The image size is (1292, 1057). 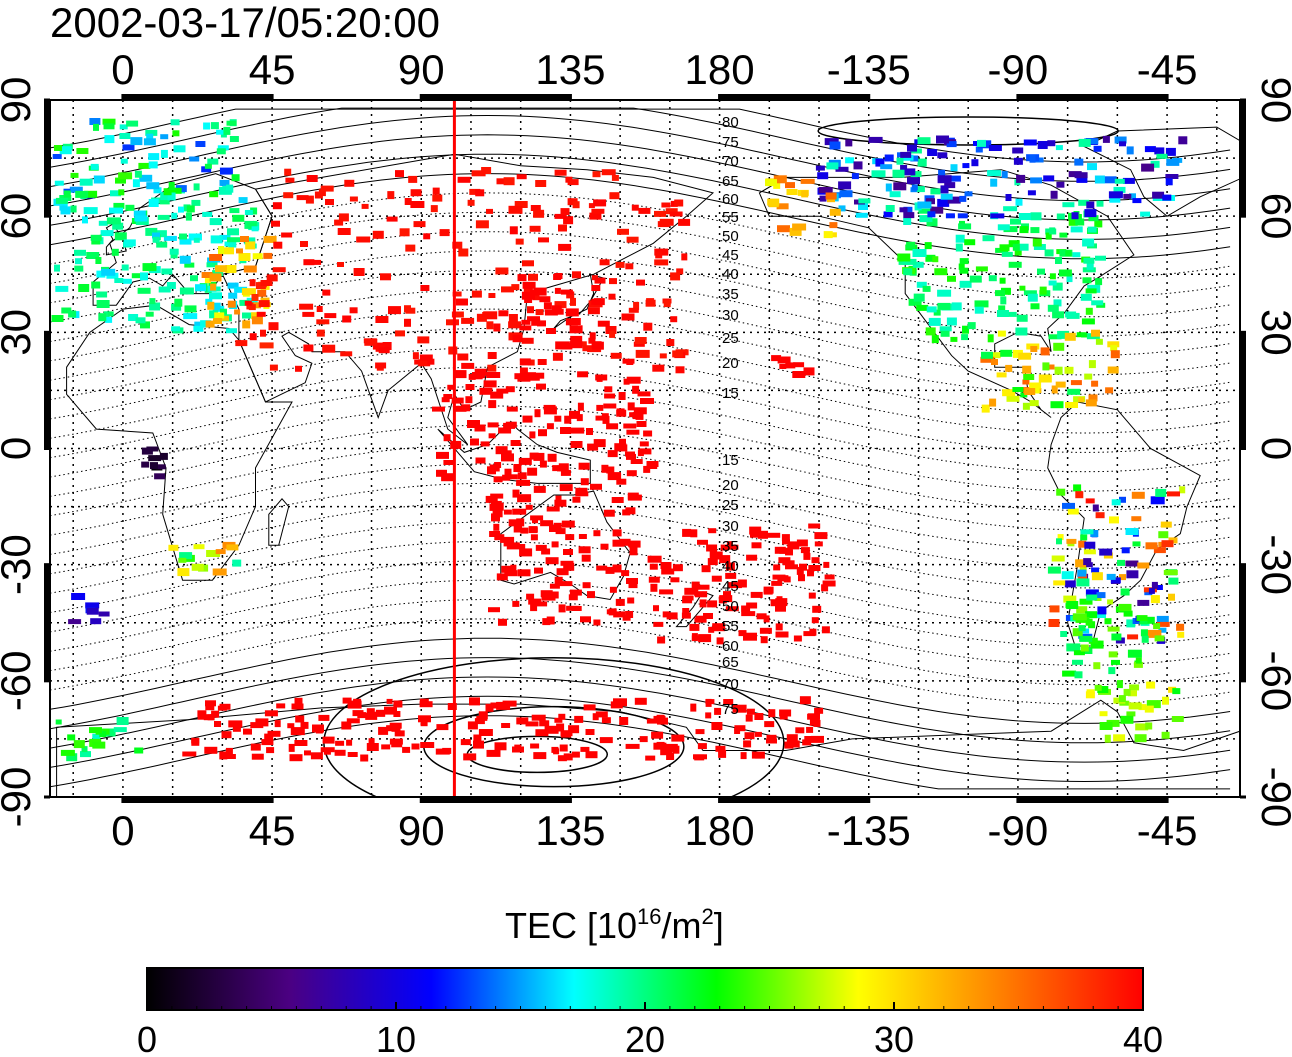 What do you see at coordinates (47, 797) in the screenshot?
I see `left-tick-mark` at bounding box center [47, 797].